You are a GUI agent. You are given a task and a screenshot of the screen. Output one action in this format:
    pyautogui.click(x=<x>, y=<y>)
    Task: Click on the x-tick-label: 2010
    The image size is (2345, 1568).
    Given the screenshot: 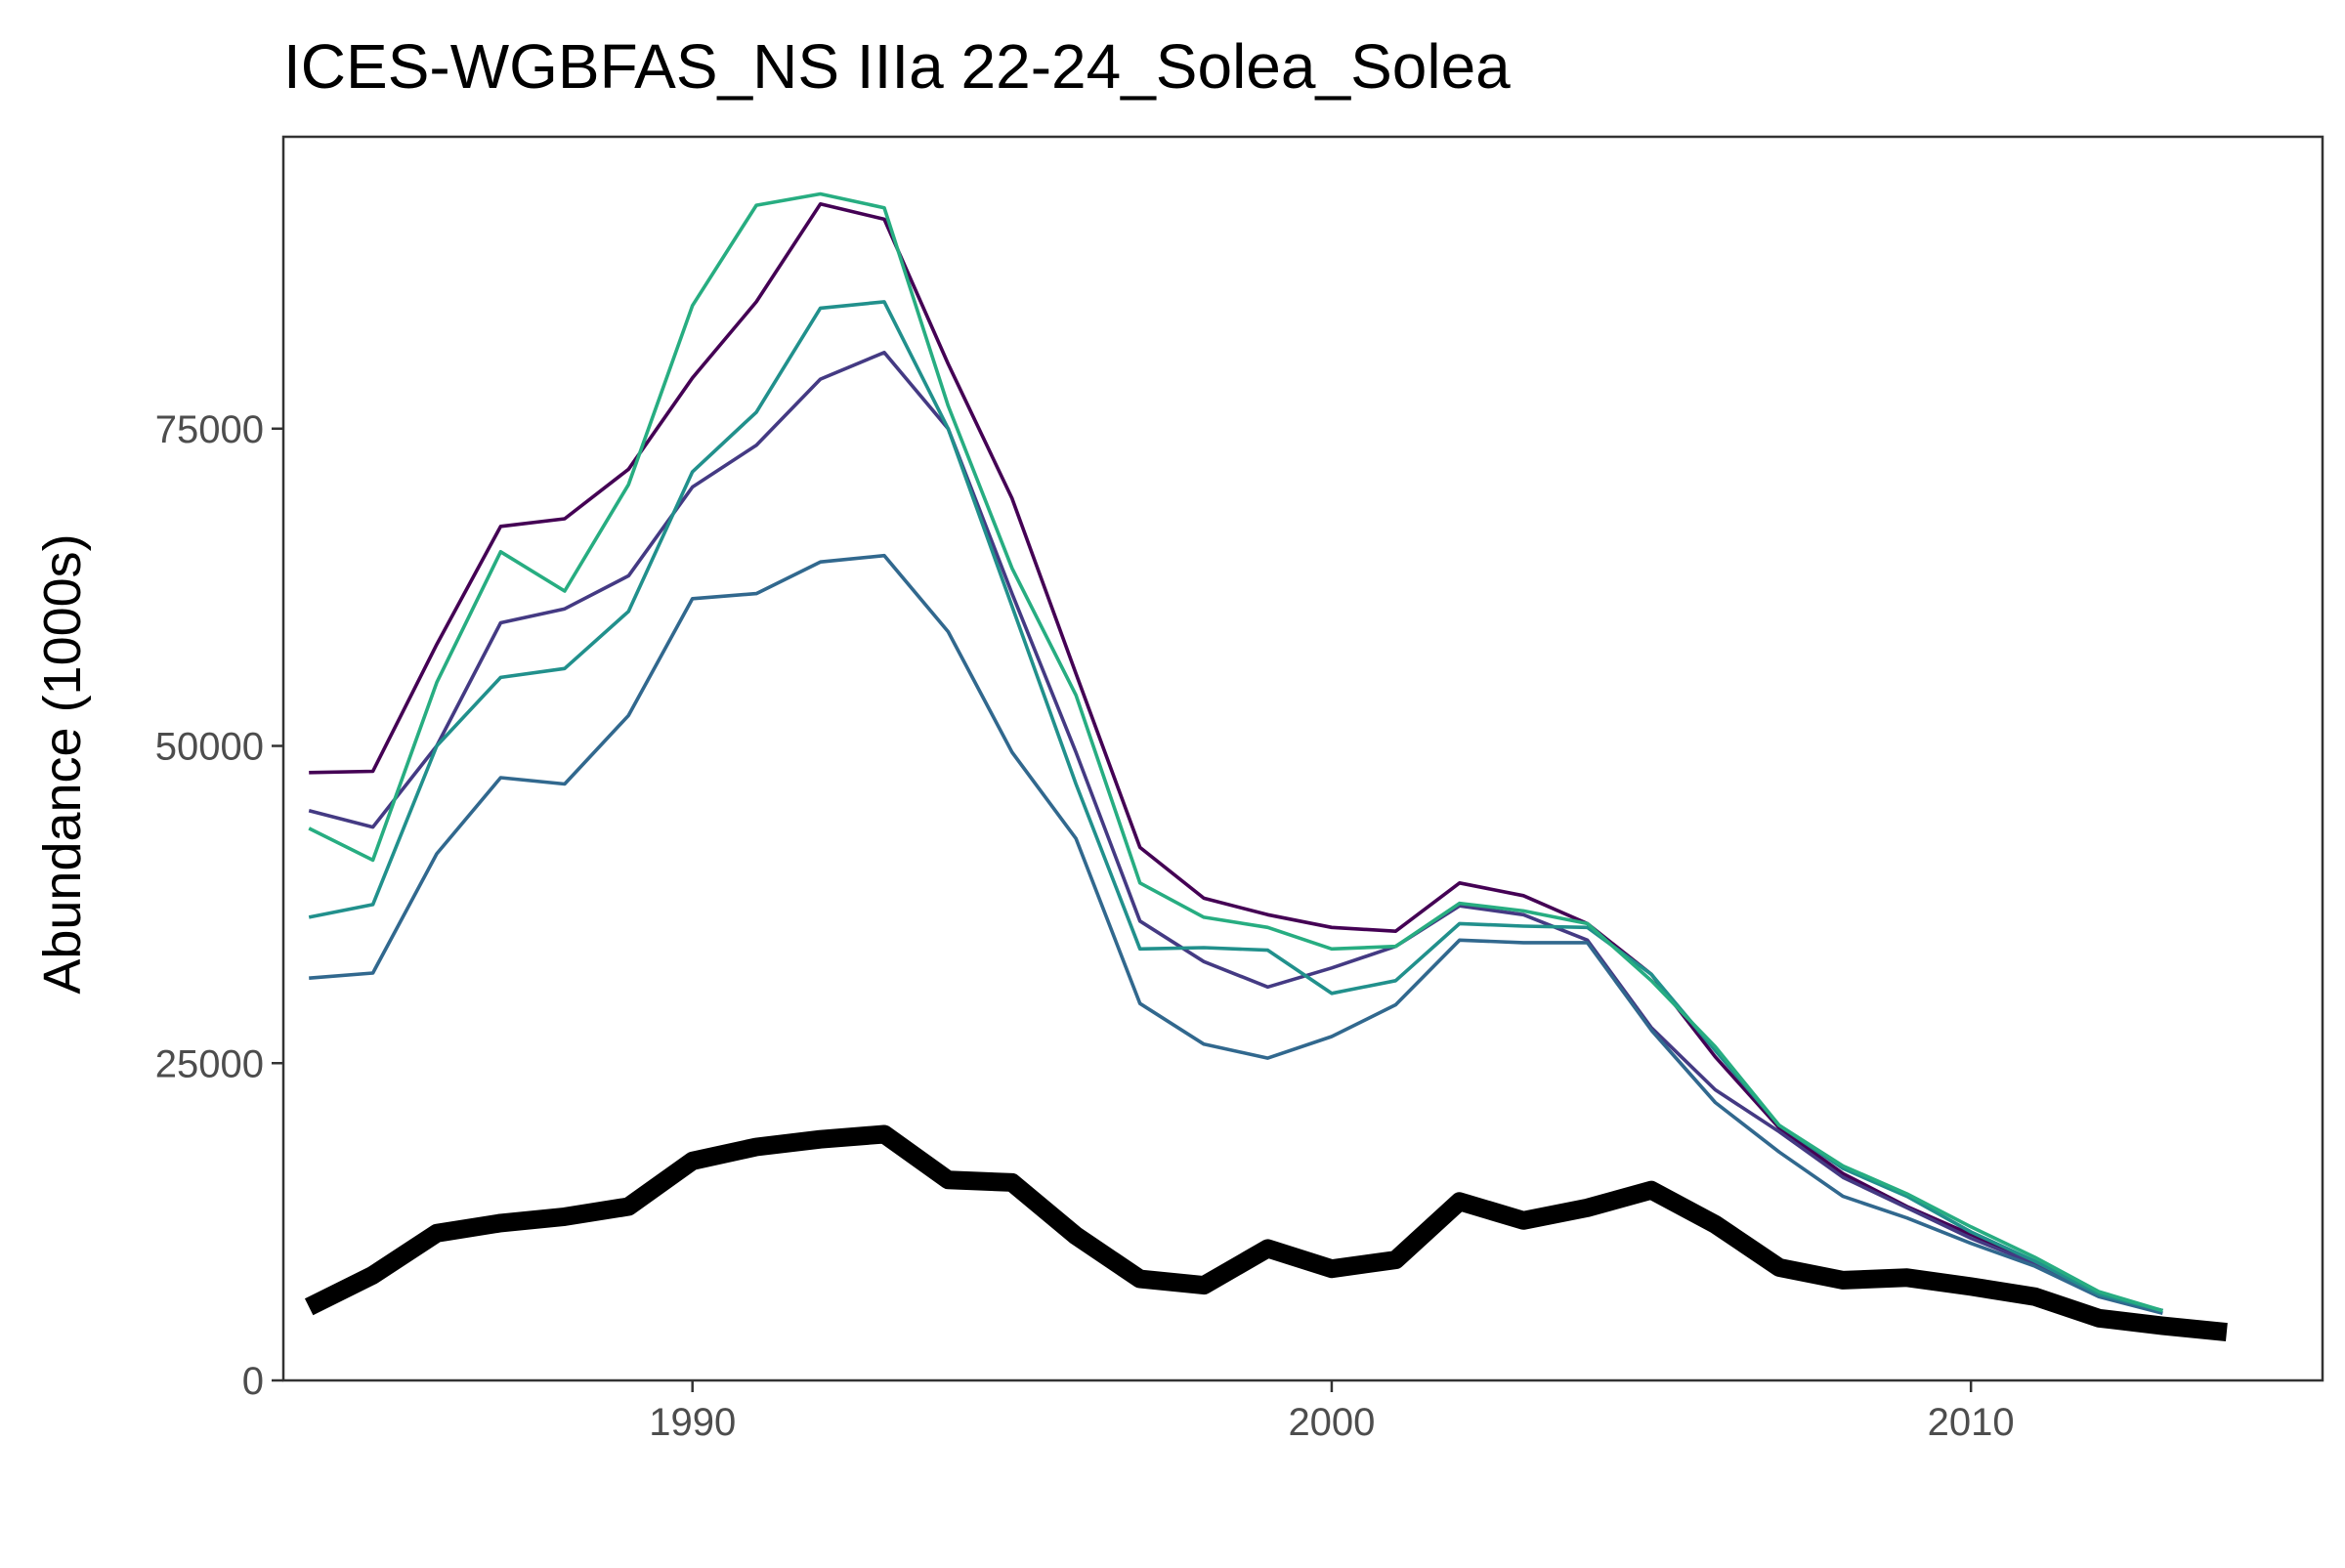 What is the action you would take?
    pyautogui.click(x=1971, y=1422)
    